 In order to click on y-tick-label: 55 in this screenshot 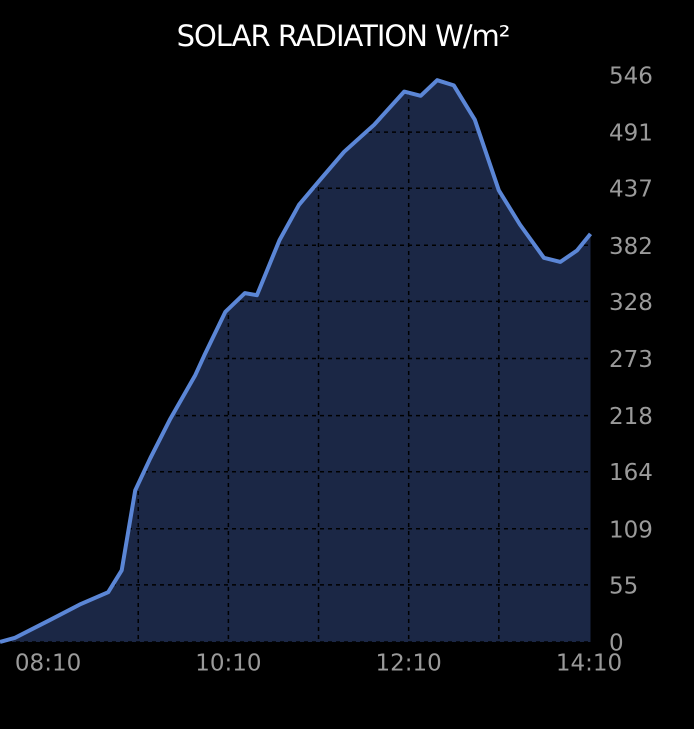, I will do `click(623, 586)`.